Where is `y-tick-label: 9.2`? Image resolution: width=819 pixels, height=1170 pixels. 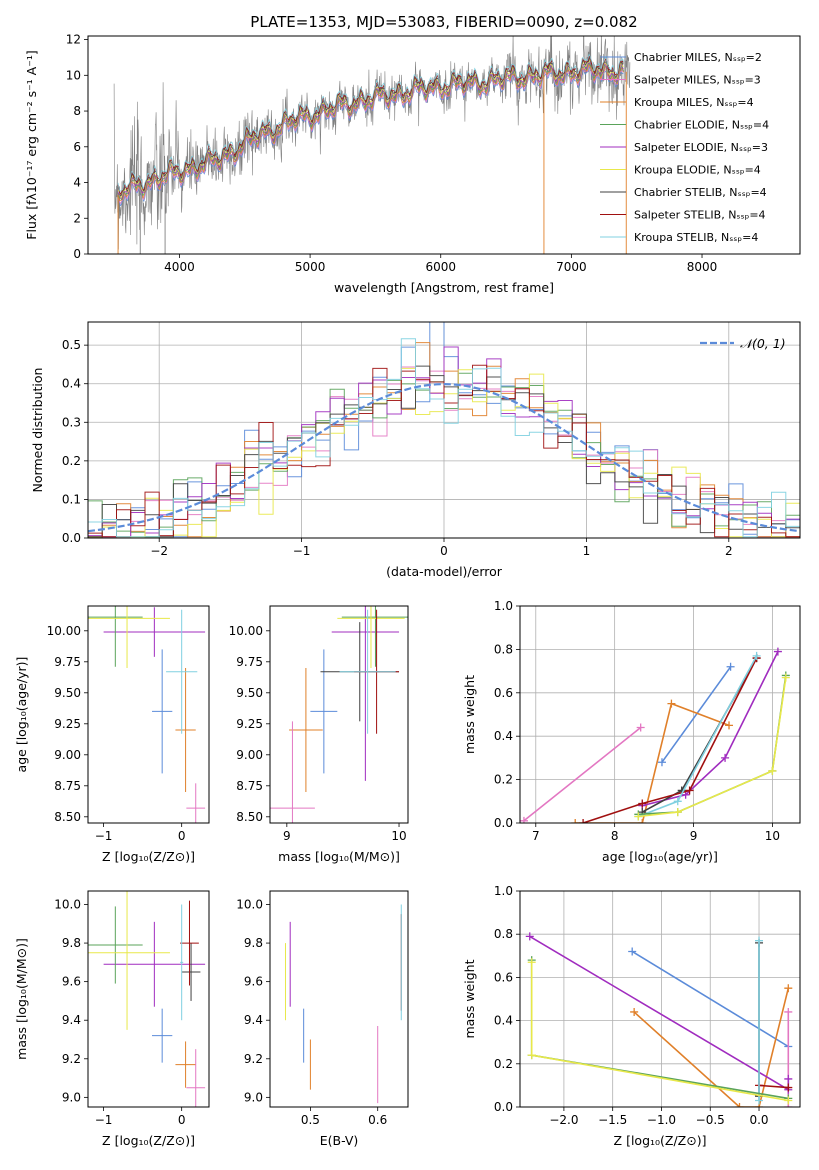
y-tick-label: 9.2 is located at coordinates (71, 1059).